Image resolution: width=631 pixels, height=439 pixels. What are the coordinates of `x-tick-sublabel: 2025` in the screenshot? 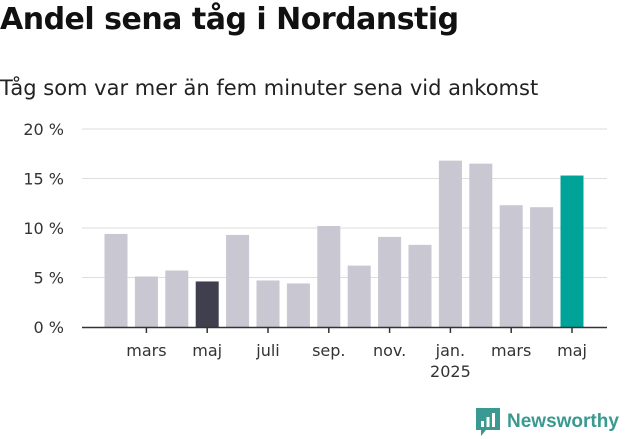 It's located at (450, 371).